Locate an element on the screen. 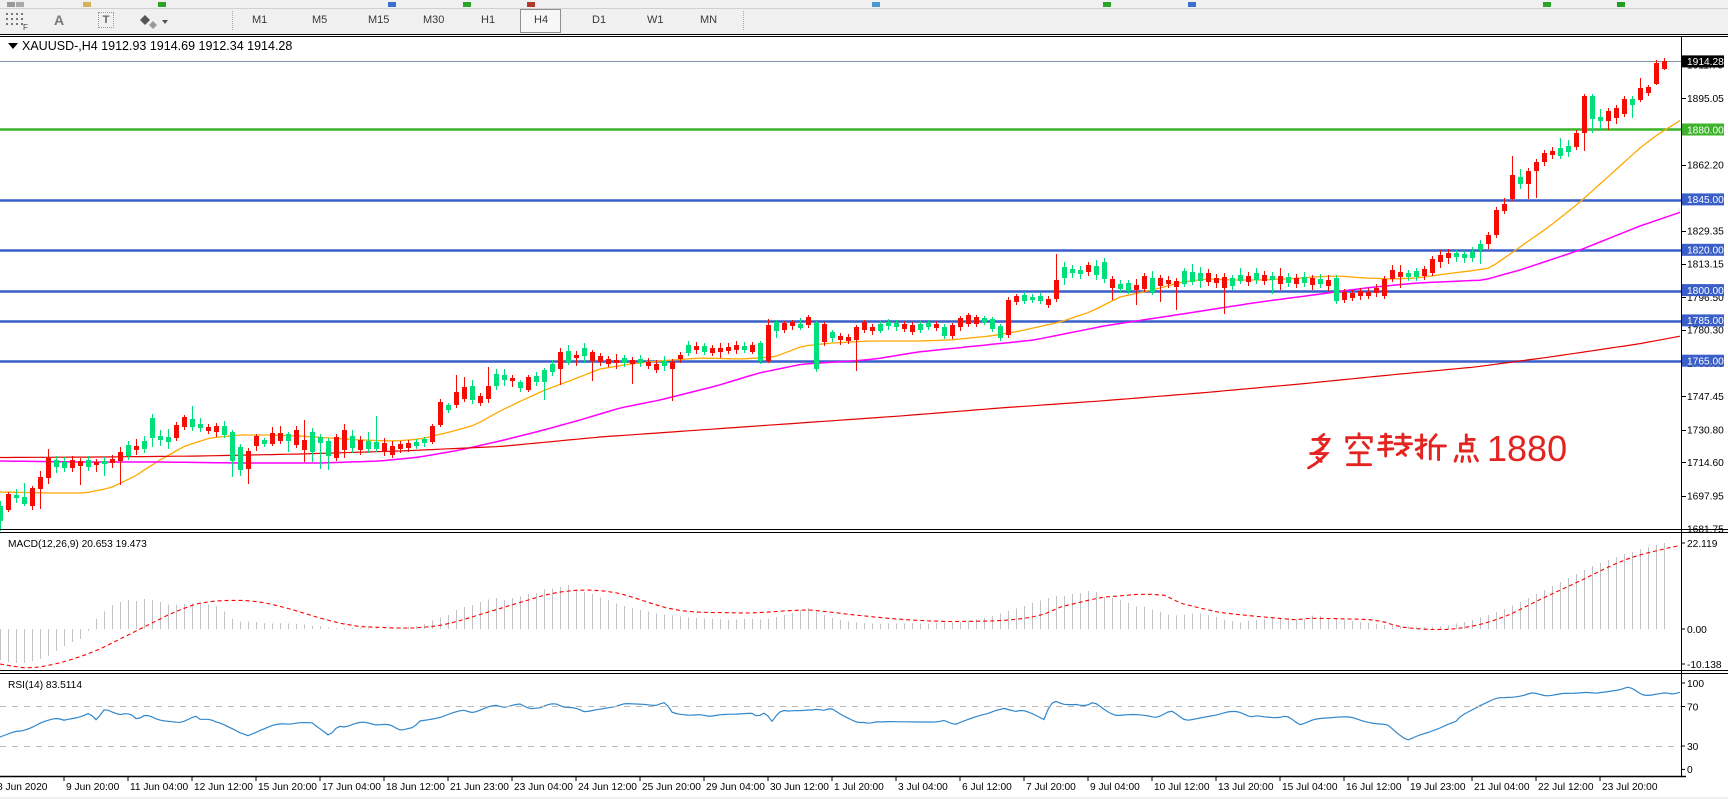  svg-text: 23 Jun 04:00 is located at coordinates (543, 787).